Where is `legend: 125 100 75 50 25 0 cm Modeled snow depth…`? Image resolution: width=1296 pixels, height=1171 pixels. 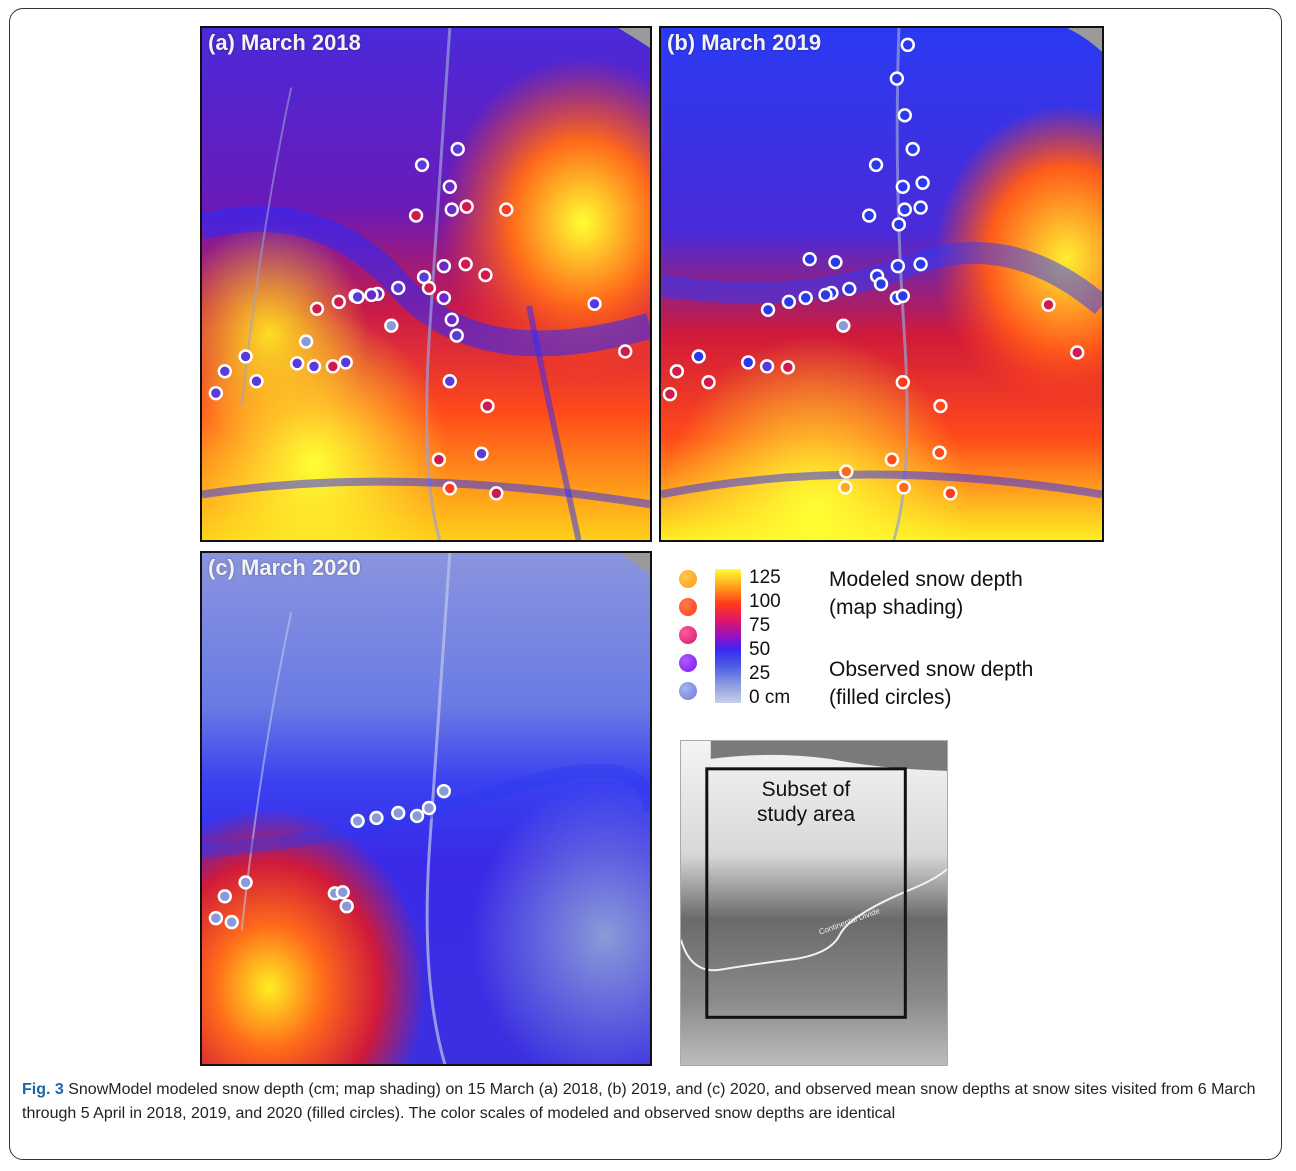
legend: 125 100 75 50 25 0 cm Modeled snow depth… is located at coordinates (887, 640).